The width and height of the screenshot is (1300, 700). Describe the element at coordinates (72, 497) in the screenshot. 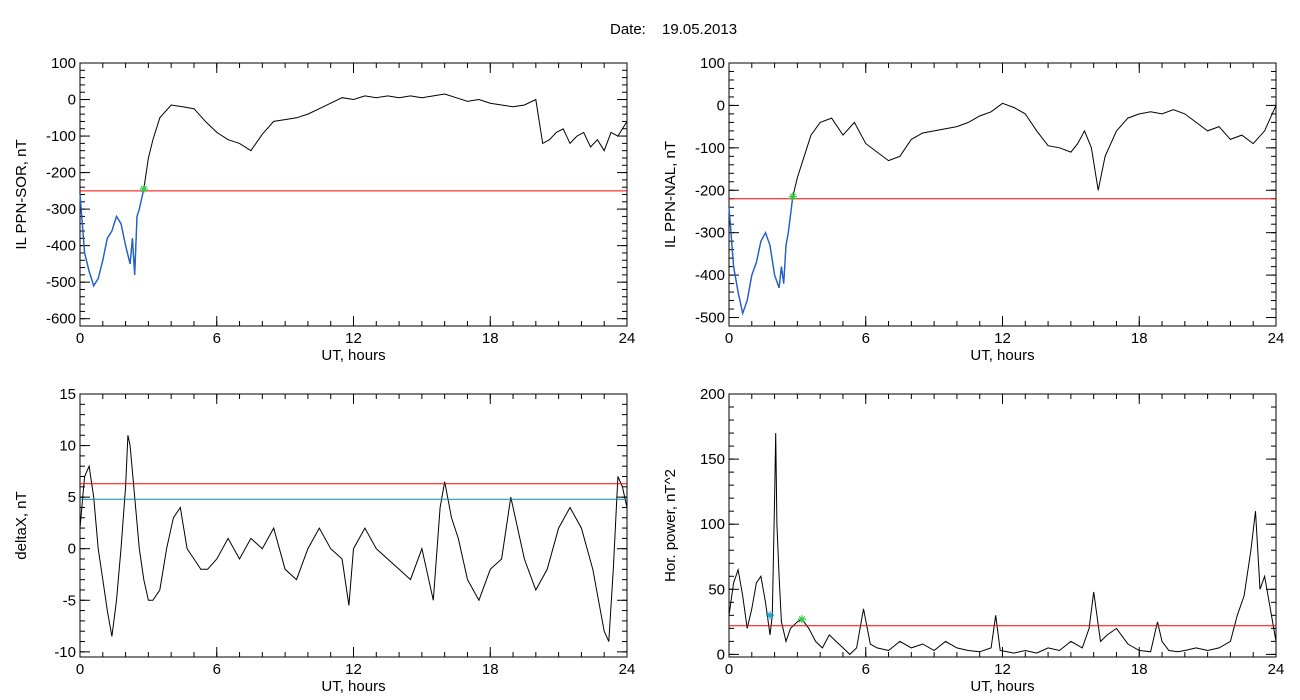

I see `y-tick-label: 5` at that location.